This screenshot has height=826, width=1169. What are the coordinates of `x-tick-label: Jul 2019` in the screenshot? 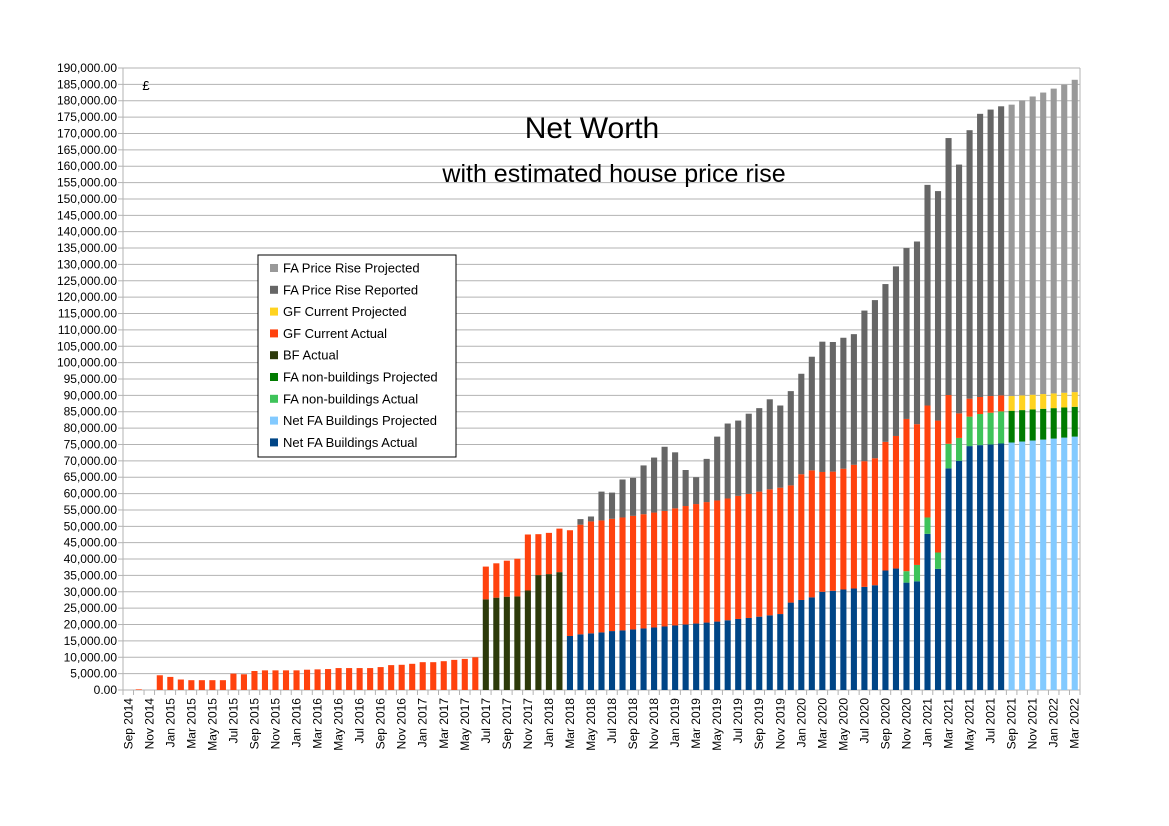 It's located at (738, 721).